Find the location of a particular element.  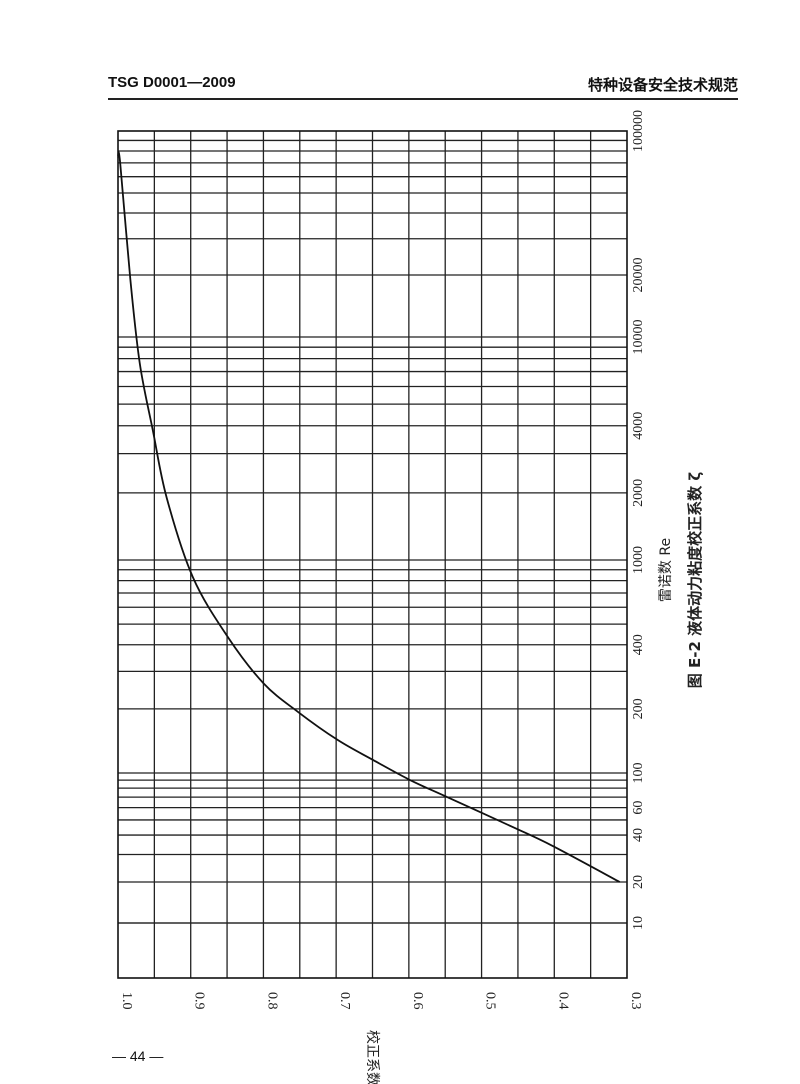

re-tick-label: 40 is located at coordinates (638, 835).